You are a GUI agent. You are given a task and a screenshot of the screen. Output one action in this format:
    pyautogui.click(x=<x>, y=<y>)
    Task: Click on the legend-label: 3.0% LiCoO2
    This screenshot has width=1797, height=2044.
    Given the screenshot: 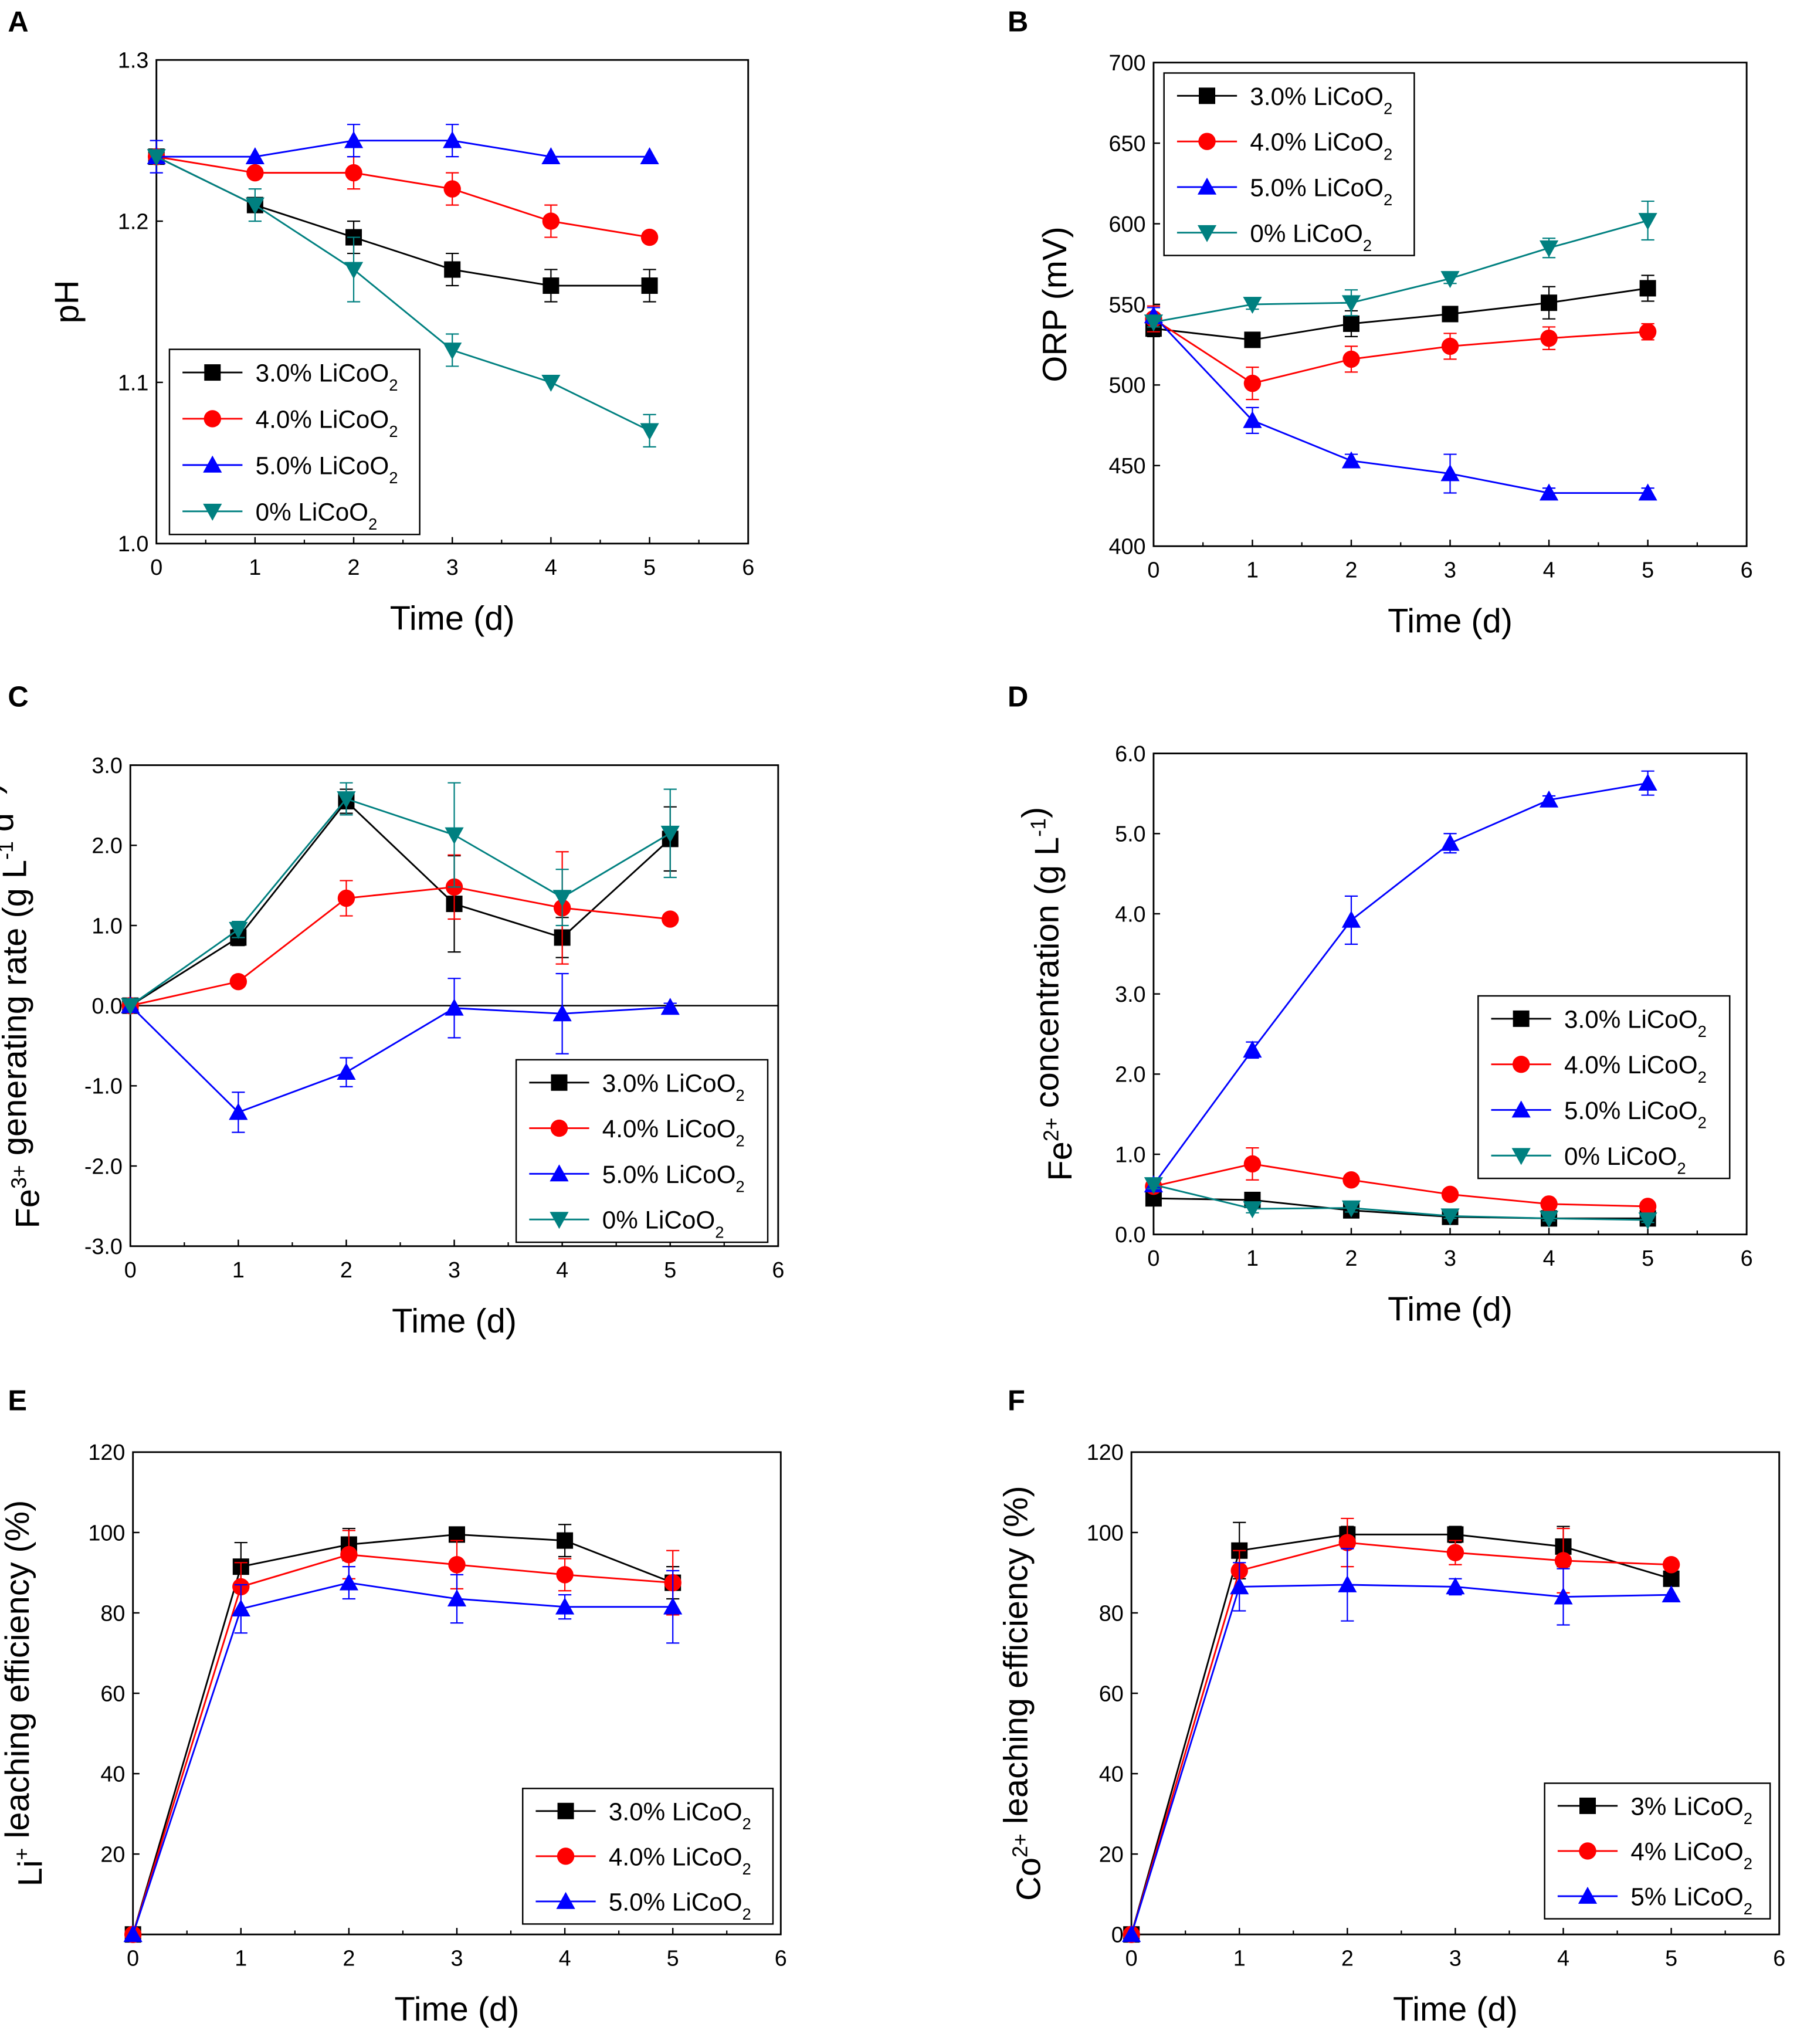 What is the action you would take?
    pyautogui.click(x=1635, y=1022)
    